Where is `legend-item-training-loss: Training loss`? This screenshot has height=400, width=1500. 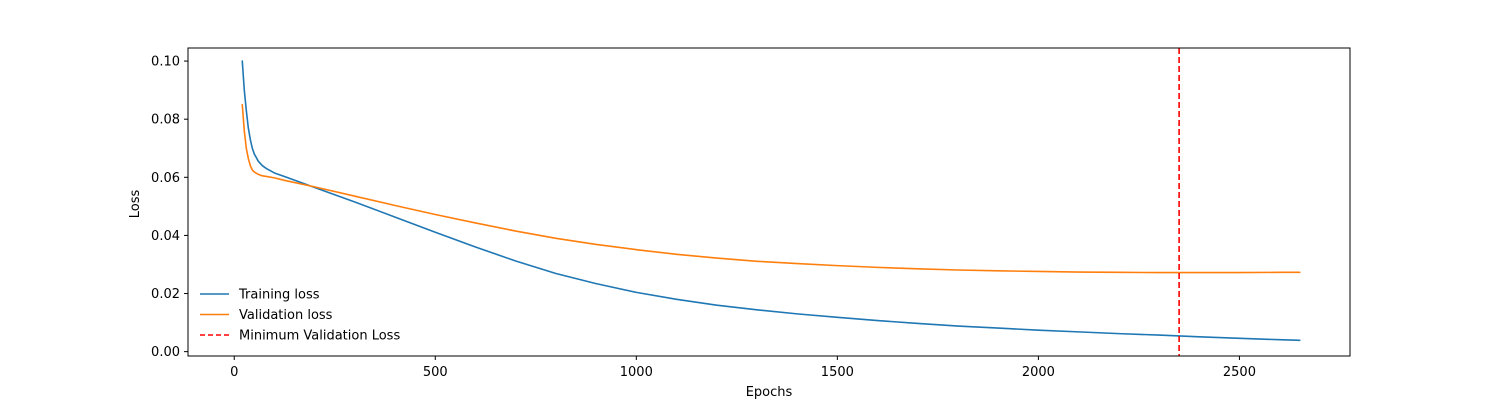 legend-item-training-loss: Training loss is located at coordinates (260, 295).